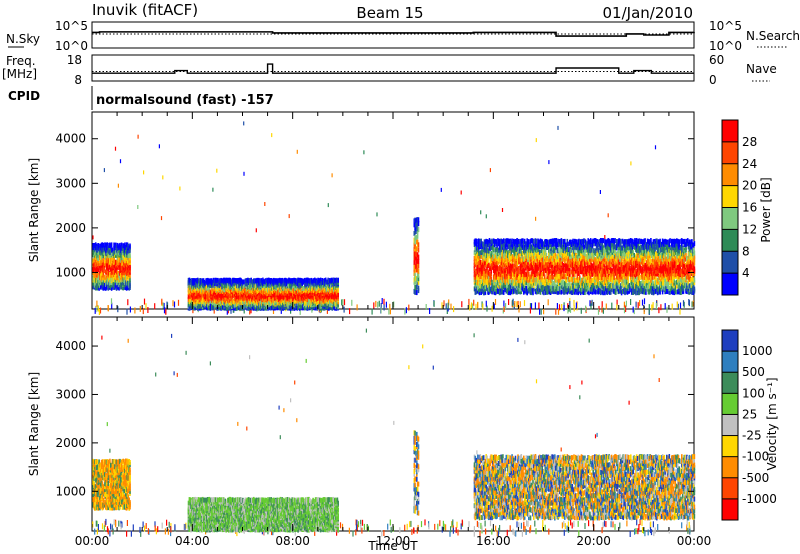 This screenshot has width=800, height=554. Describe the element at coordinates (78, 80) in the screenshot. I see `freq-tick-bottom: 8` at that location.